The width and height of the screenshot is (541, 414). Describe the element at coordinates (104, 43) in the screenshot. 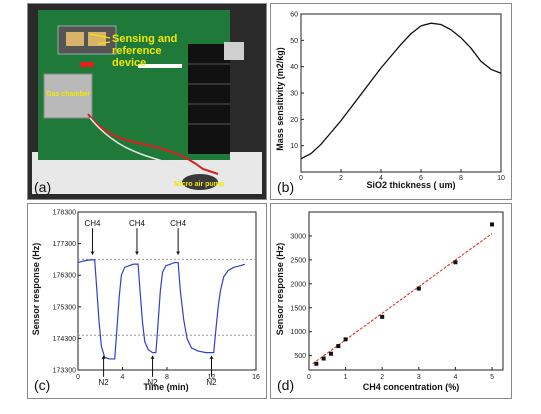

I see `reference-arrow` at that location.